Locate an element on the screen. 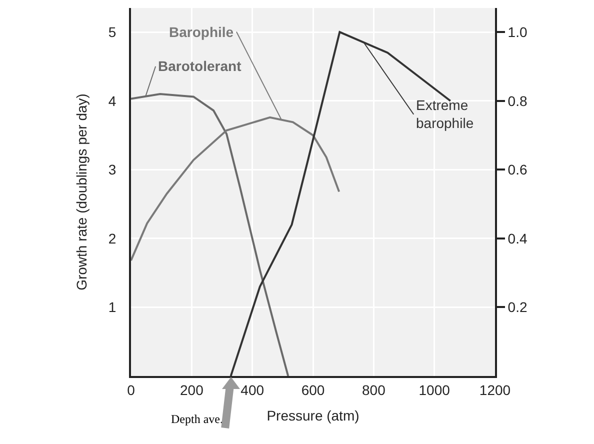  text: Barophile is located at coordinates (201, 32).